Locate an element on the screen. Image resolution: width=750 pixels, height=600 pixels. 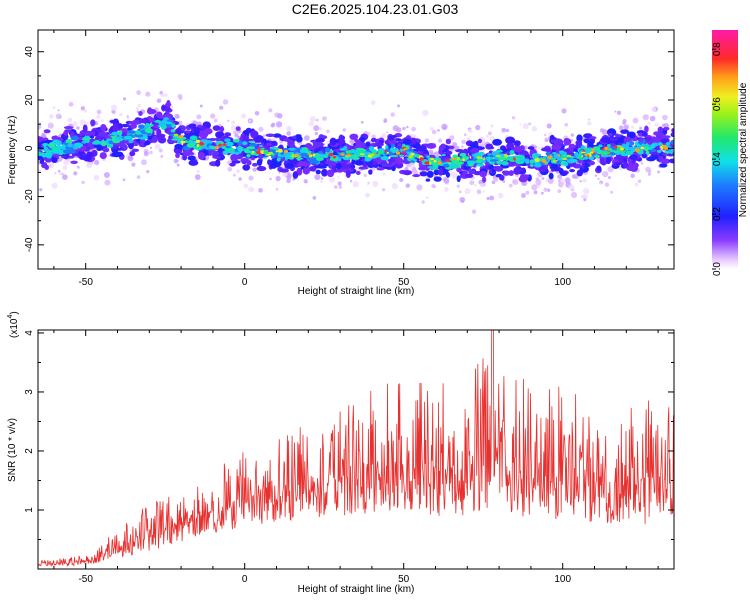
colorbar-gradient is located at coordinates (725, 149).